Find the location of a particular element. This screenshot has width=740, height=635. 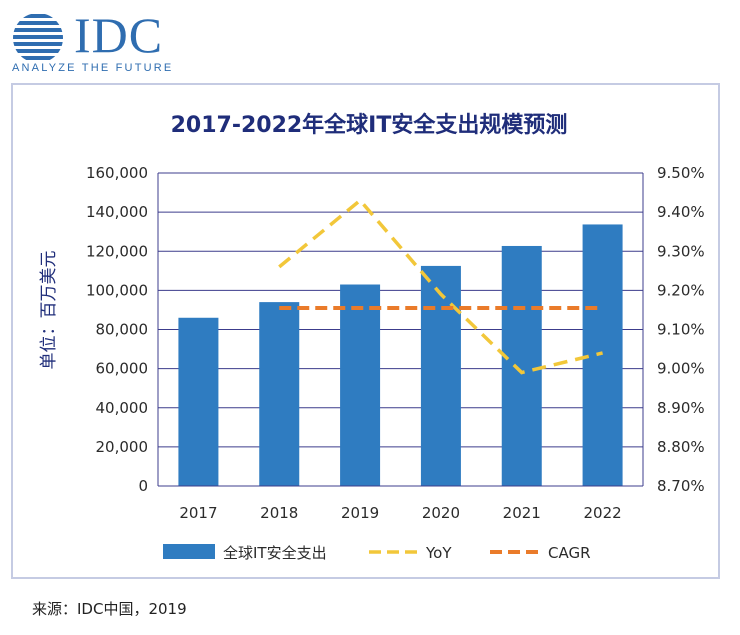

y-tick-label: 120,000 is located at coordinates (117, 251).